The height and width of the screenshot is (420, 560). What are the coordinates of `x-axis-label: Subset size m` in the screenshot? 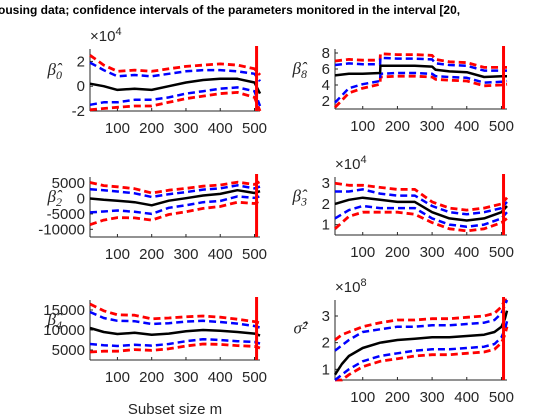 It's located at (175, 409).